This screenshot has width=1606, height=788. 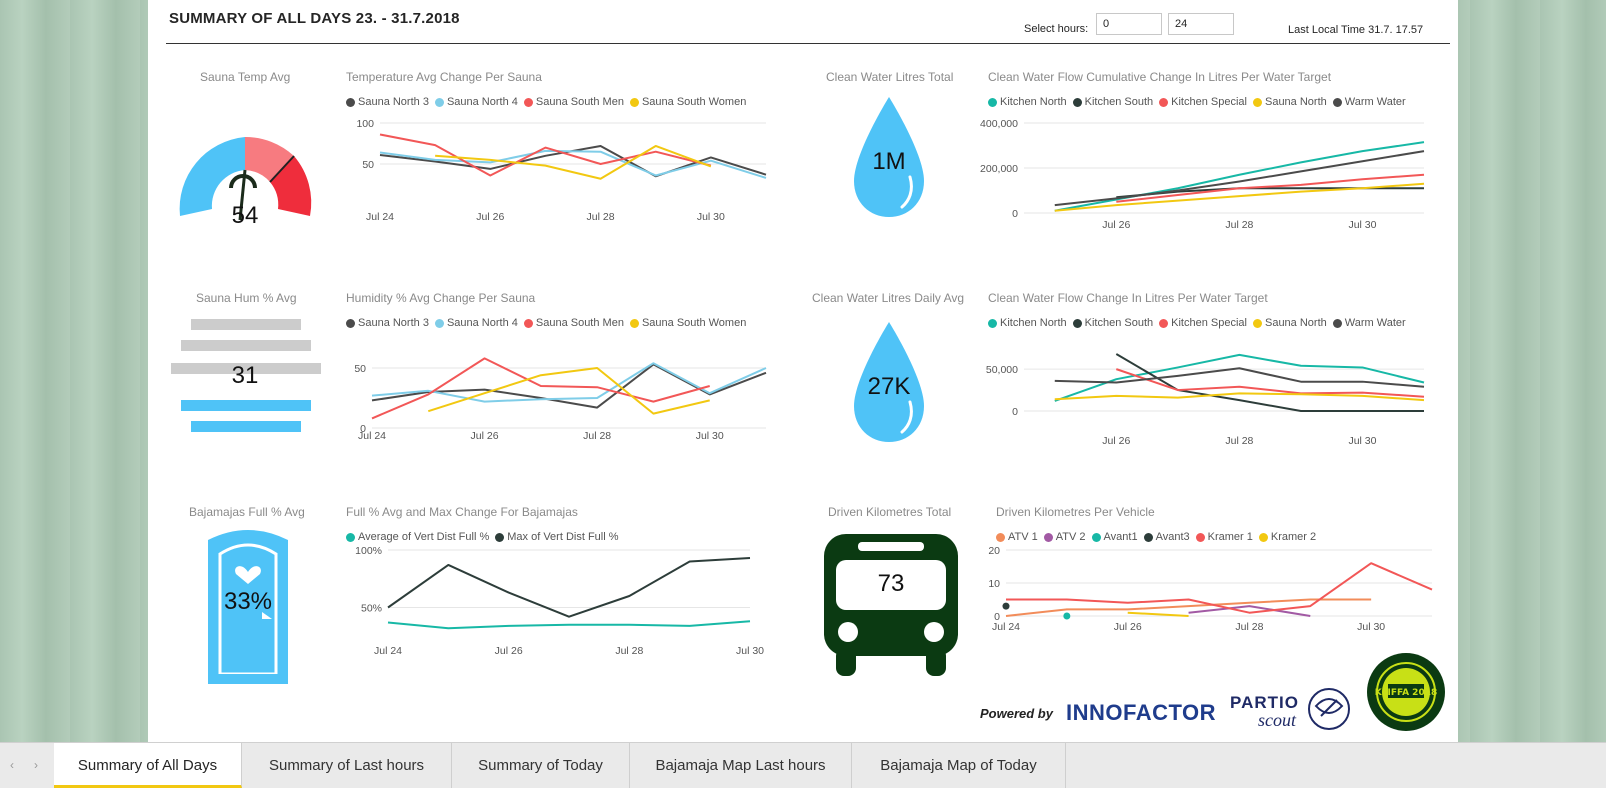 I want to click on water-flow-line-chart: 50,000 0 Jul 26 Jul 28 Jul 30, so click(x=1222, y=401).